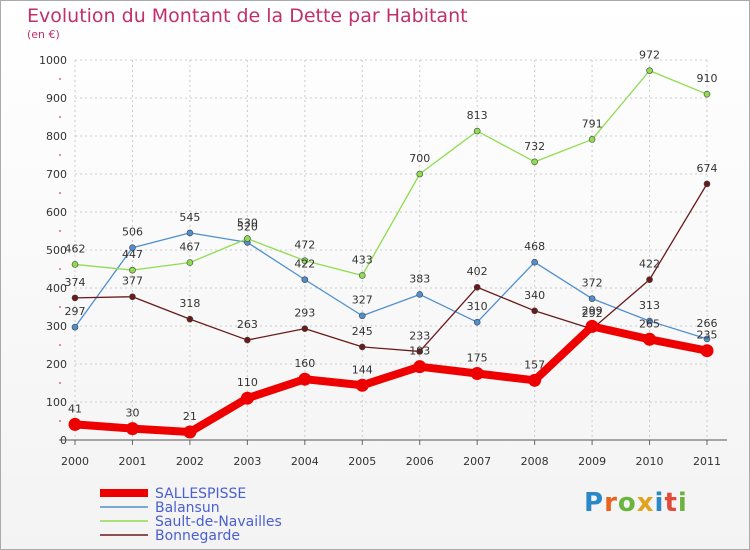  Describe the element at coordinates (592, 283) in the screenshot. I see `data-label: 372` at that location.